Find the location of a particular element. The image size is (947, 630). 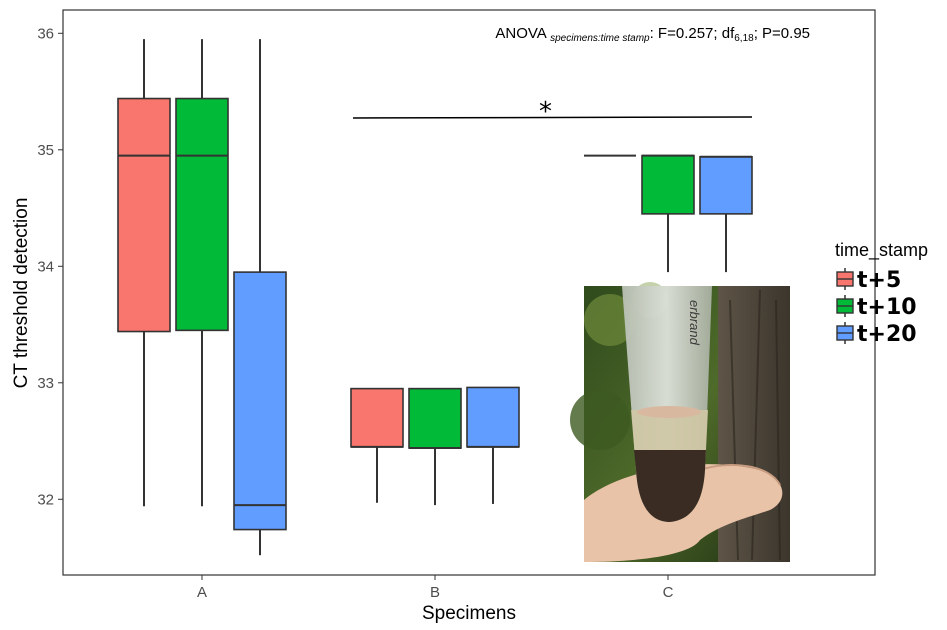

legend: time_stamp t+5t+10t+20 is located at coordinates (881, 293).